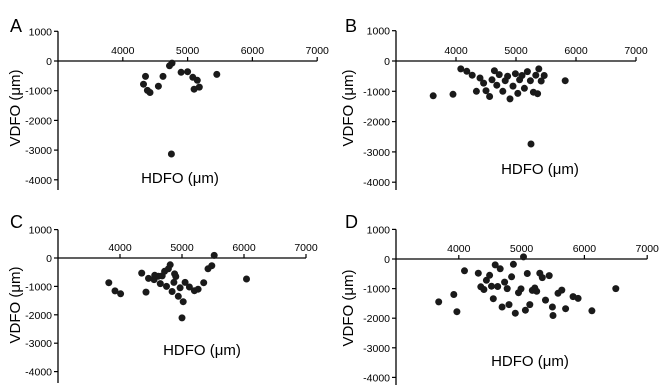 Image resolution: width=661 pixels, height=388 pixels. I want to click on panel-letter: C, so click(16, 222).